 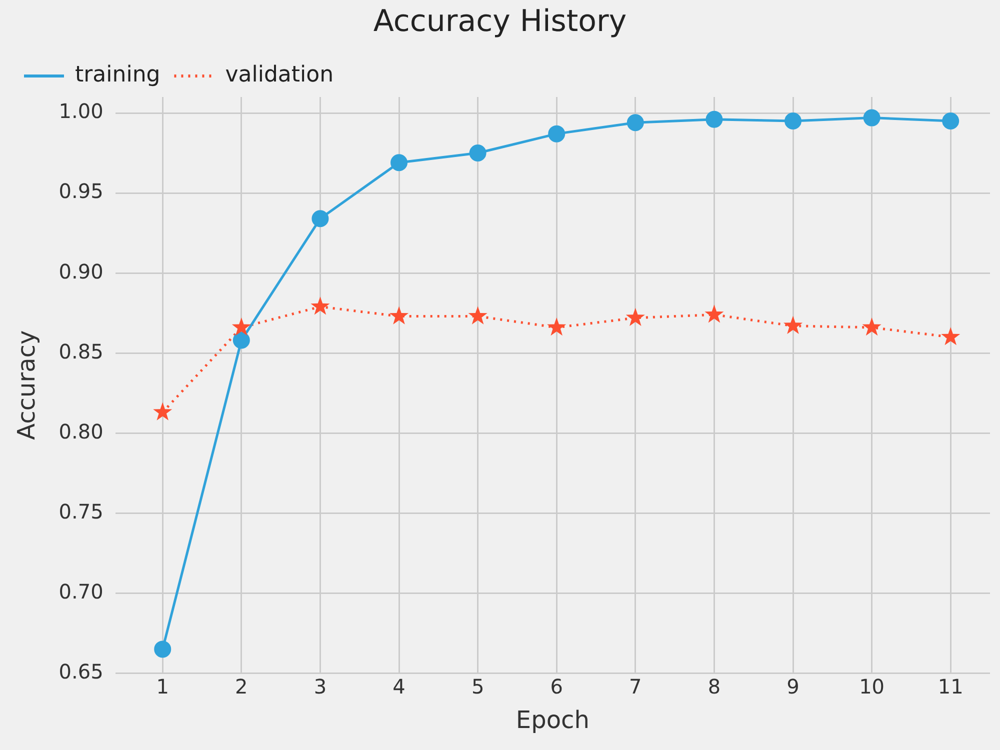 I want to click on legend-label: training, so click(x=117, y=75).